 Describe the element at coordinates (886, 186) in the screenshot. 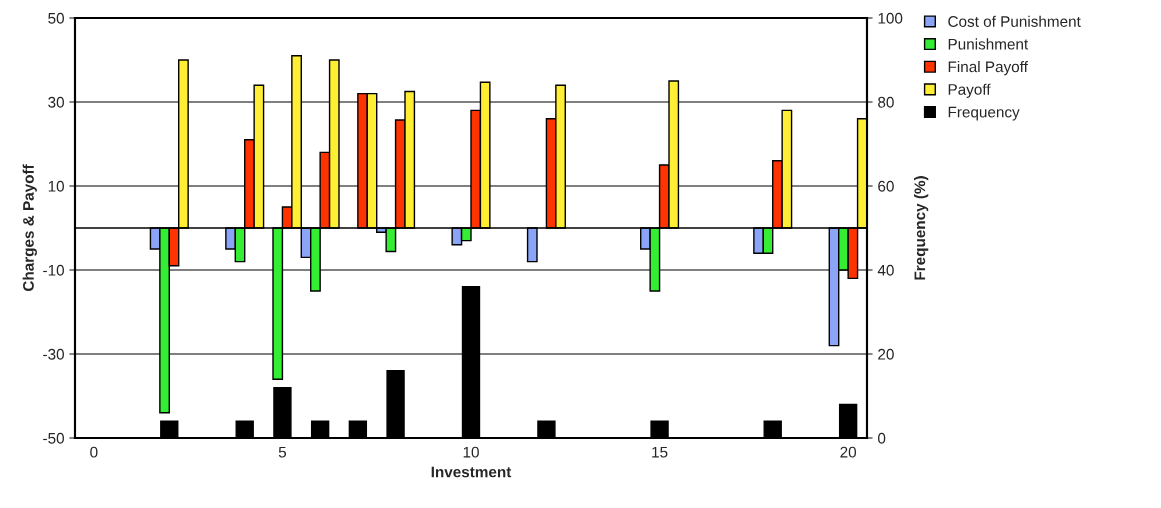

I see `y2-tick-label: 60` at that location.